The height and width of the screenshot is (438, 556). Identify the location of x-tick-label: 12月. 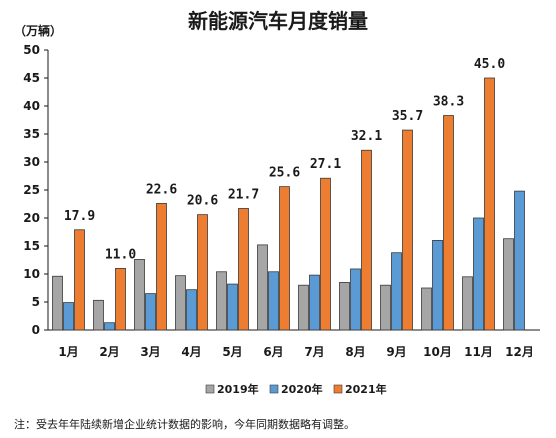
(519, 352).